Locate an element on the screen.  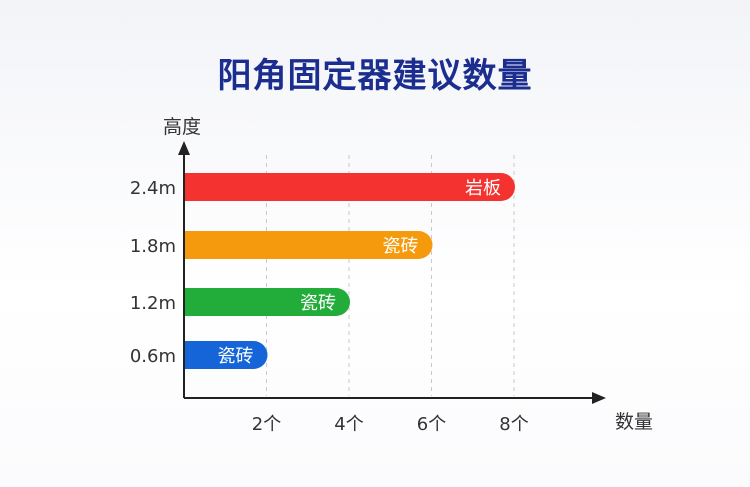
x-tick-label: 8个 is located at coordinates (513, 424).